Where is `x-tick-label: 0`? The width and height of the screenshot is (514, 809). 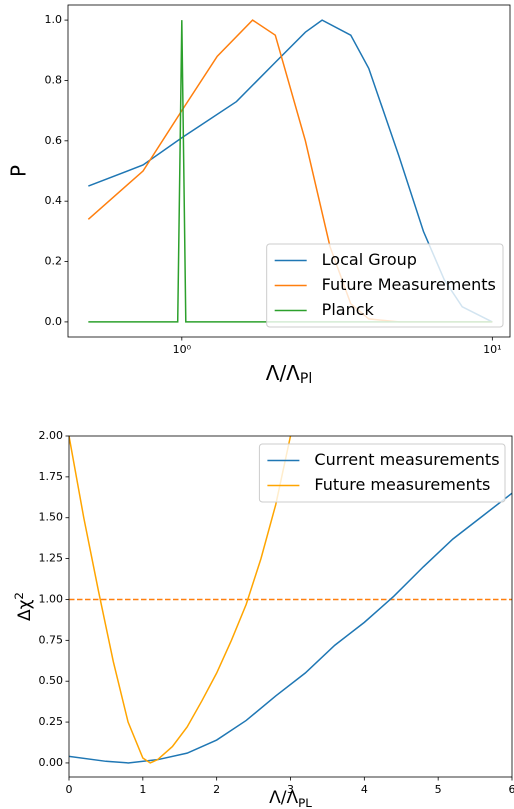
x-tick-label: 0 is located at coordinates (69, 789).